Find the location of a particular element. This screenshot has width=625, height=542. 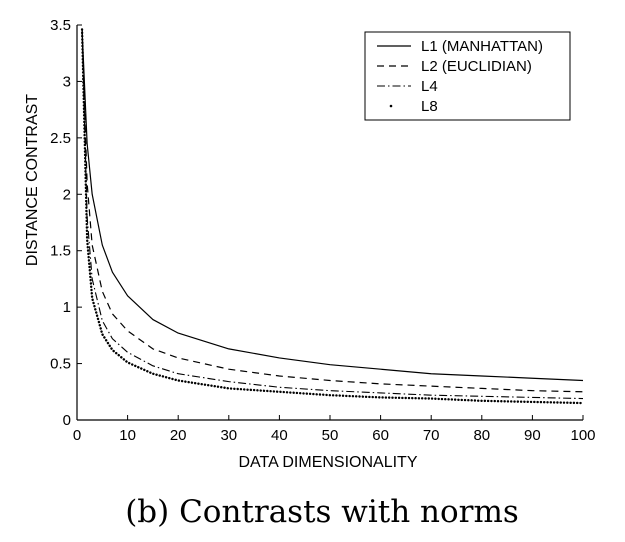

y-tick-label: 2 is located at coordinates (67, 194).